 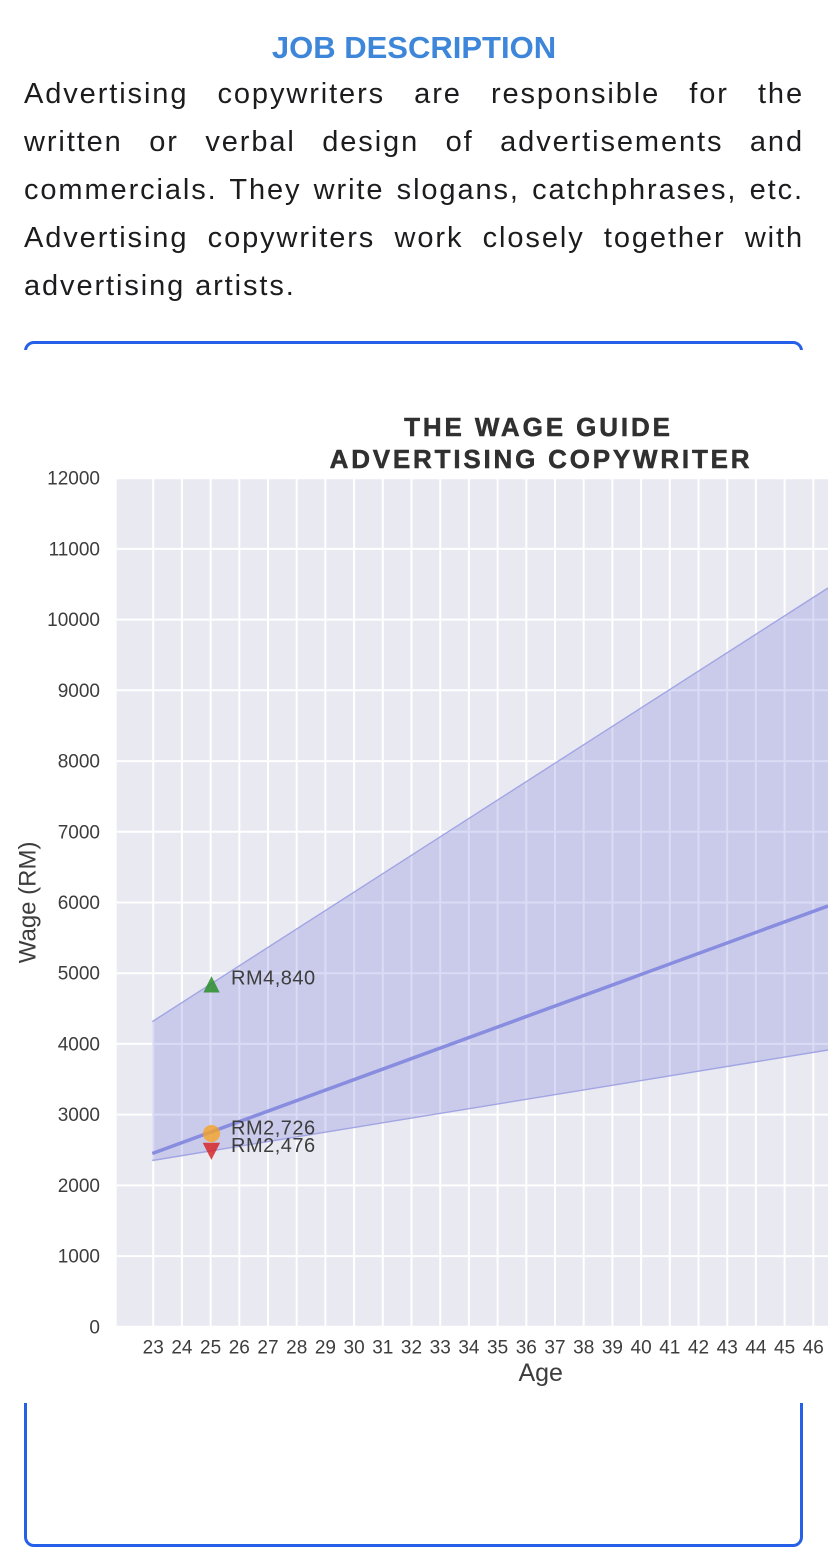 I want to click on svg-text: THE WAGE GUIDE, so click(x=538, y=427).